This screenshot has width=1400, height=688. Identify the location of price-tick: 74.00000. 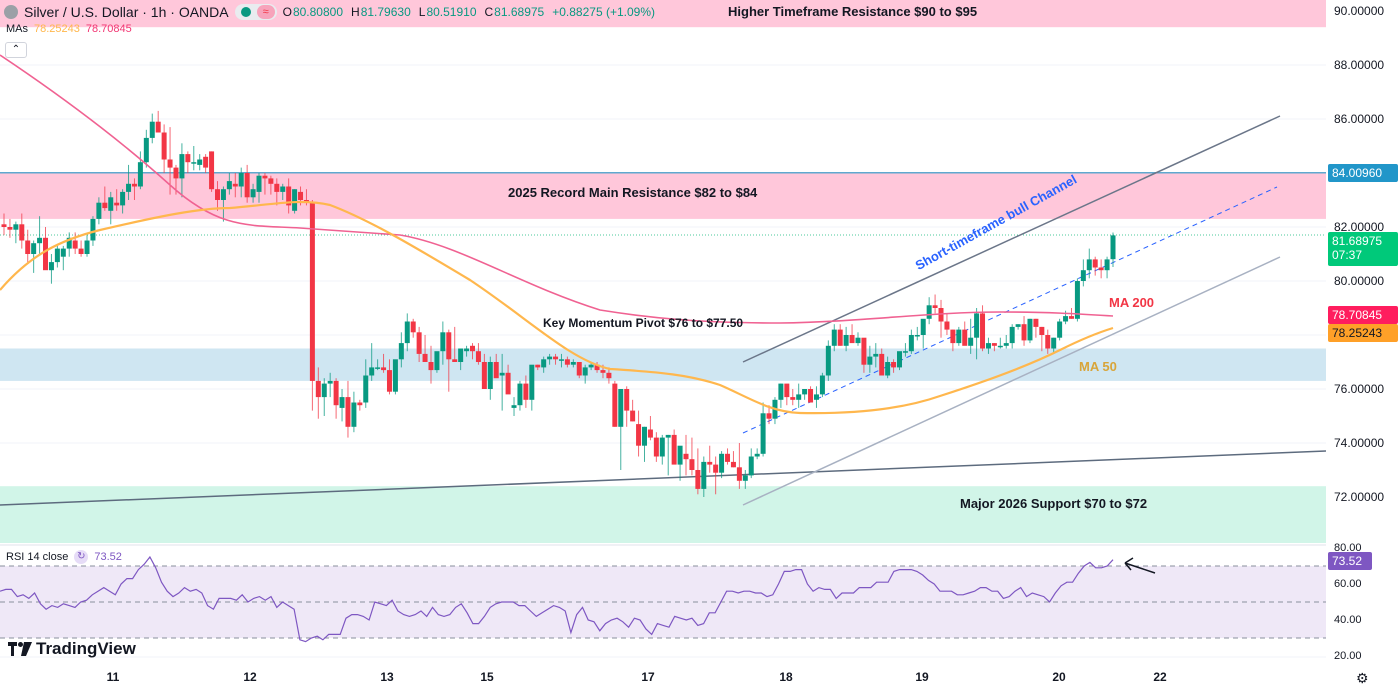
(1359, 443).